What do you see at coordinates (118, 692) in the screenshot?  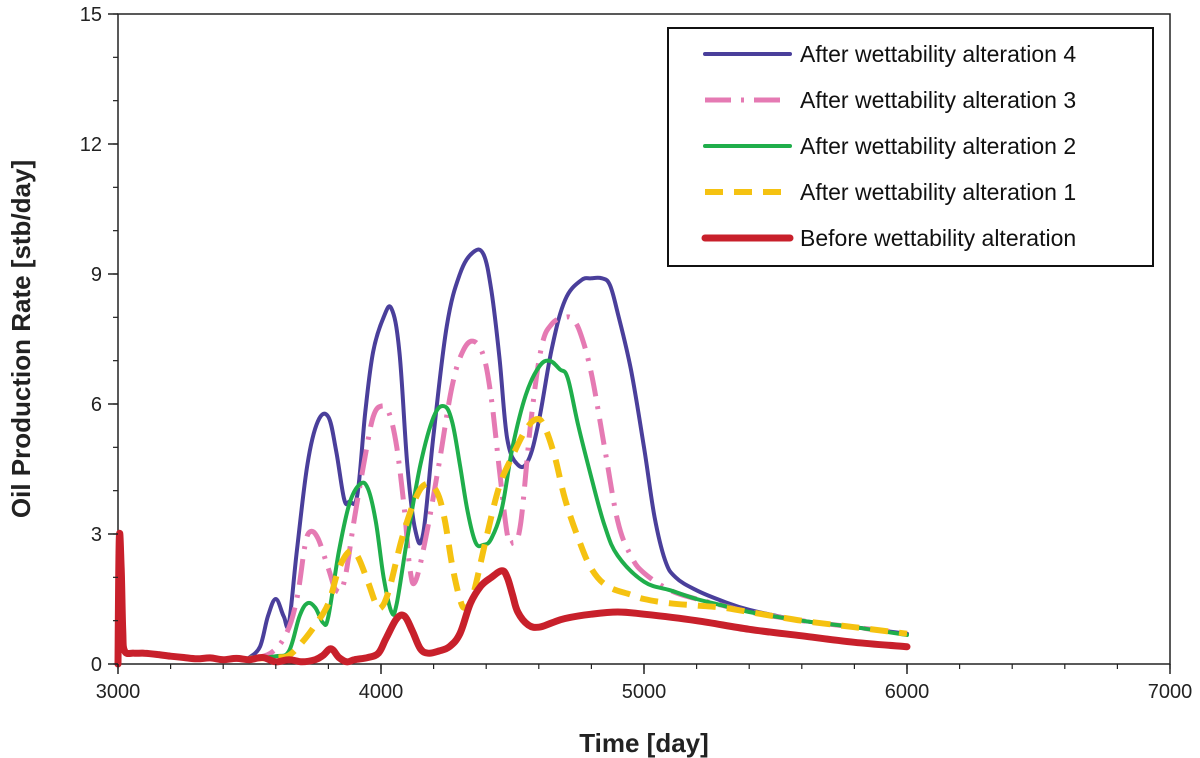 I see `x-tick-label: 3000` at bounding box center [118, 692].